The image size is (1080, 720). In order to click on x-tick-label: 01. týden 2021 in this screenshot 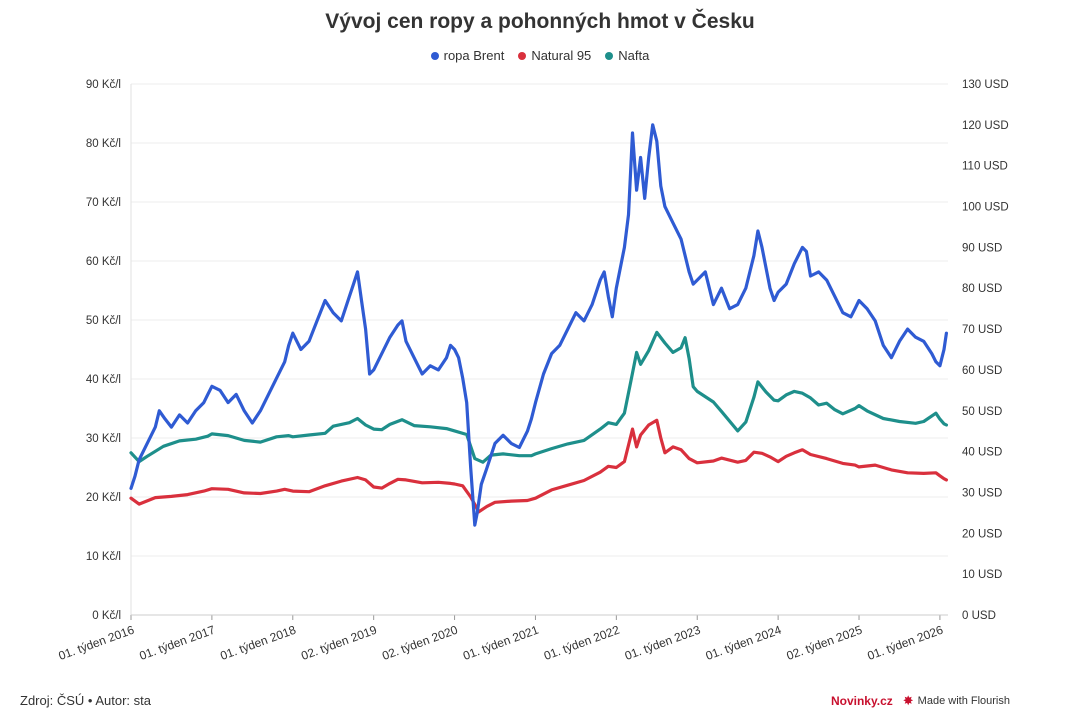, I will do `click(501, 643)`.